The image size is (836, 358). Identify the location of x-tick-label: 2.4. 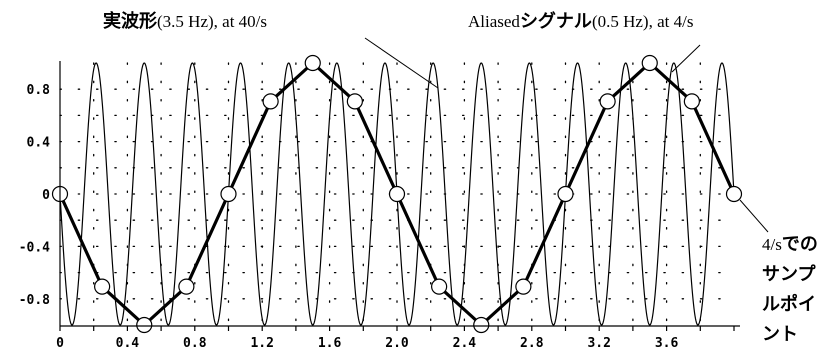
(465, 343).